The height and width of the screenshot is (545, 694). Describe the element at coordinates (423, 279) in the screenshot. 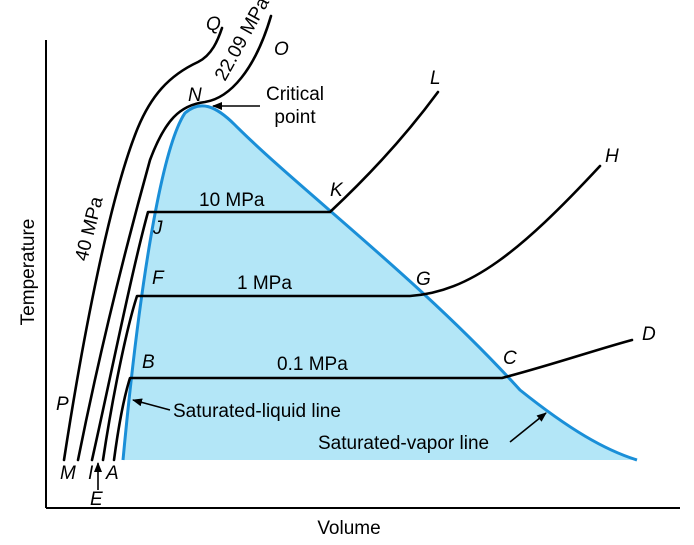

I see `point-g: G` at that location.